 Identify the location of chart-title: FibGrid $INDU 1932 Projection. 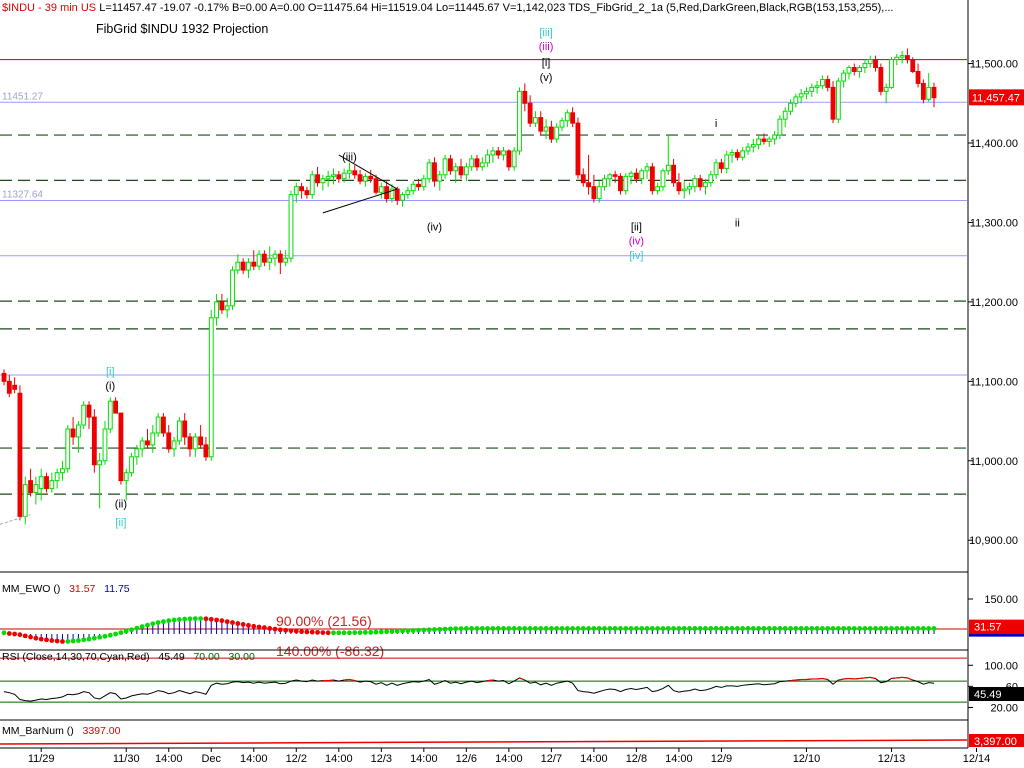
(182, 29).